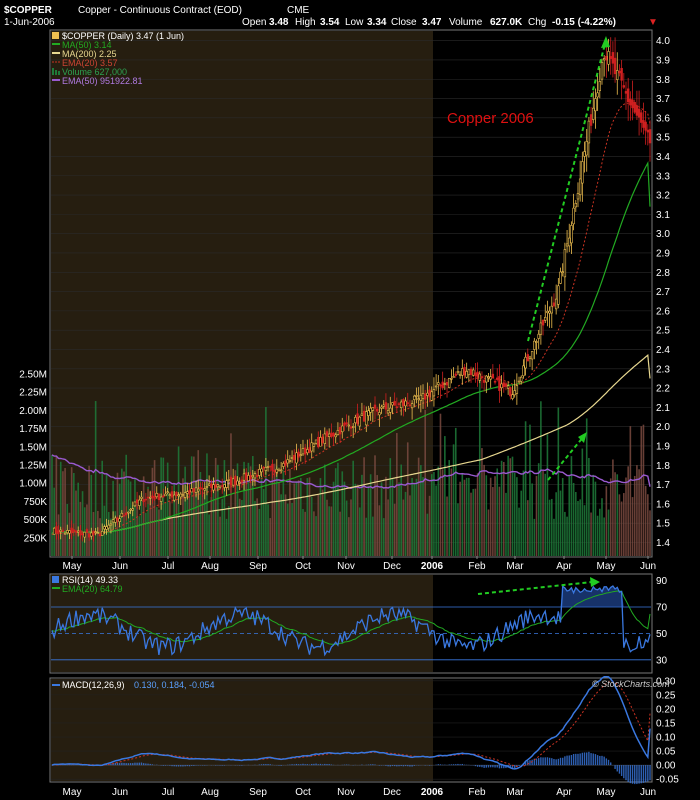 Image resolution: width=700 pixels, height=800 pixels. I want to click on volume-tick-label: 1.00M, so click(33, 484).